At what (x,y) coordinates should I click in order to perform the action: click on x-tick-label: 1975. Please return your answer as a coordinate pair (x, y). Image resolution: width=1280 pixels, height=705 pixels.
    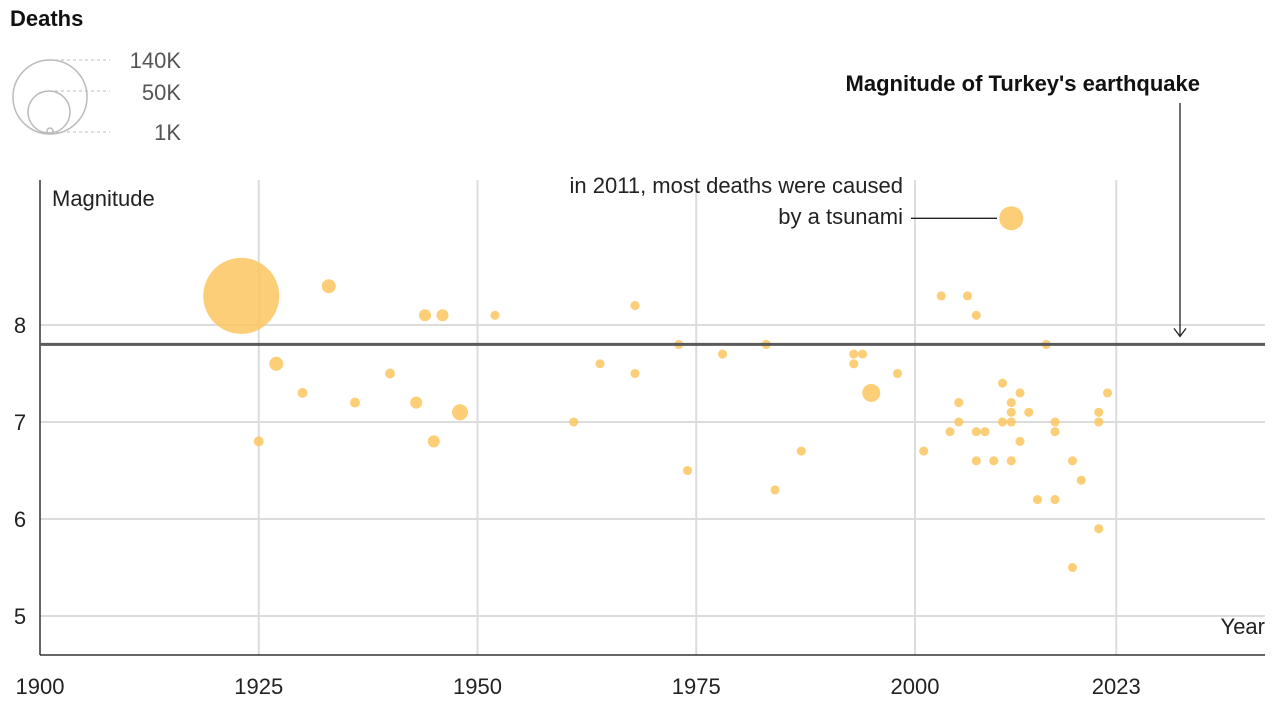
    Looking at the image, I should click on (696, 686).